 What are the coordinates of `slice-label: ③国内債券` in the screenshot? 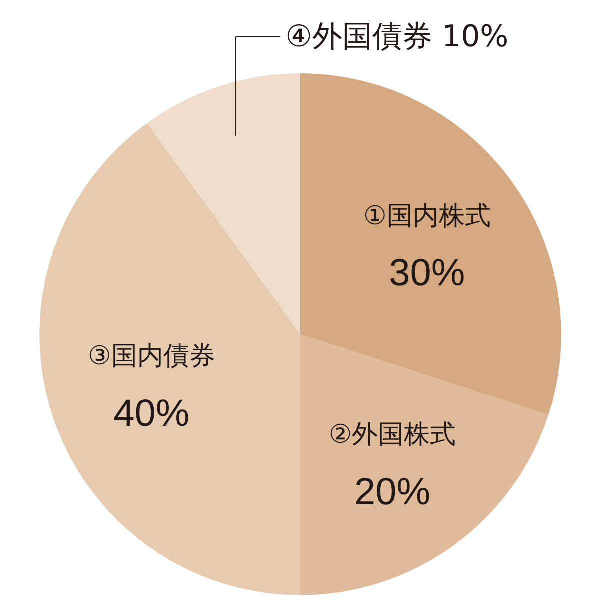 It's located at (152, 357).